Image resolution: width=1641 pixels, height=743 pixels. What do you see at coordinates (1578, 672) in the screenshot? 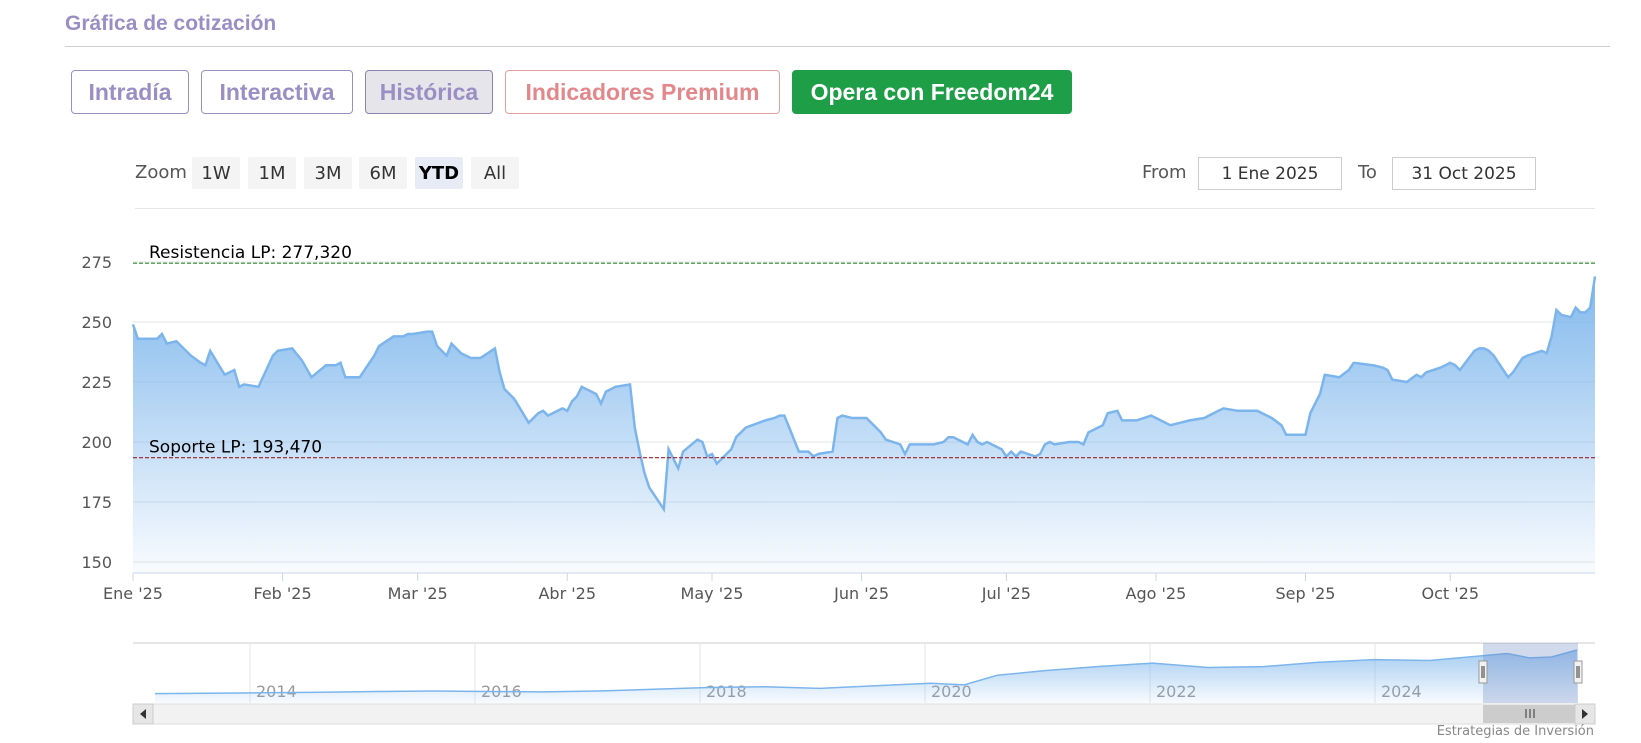
I see `navigator-right-handle` at bounding box center [1578, 672].